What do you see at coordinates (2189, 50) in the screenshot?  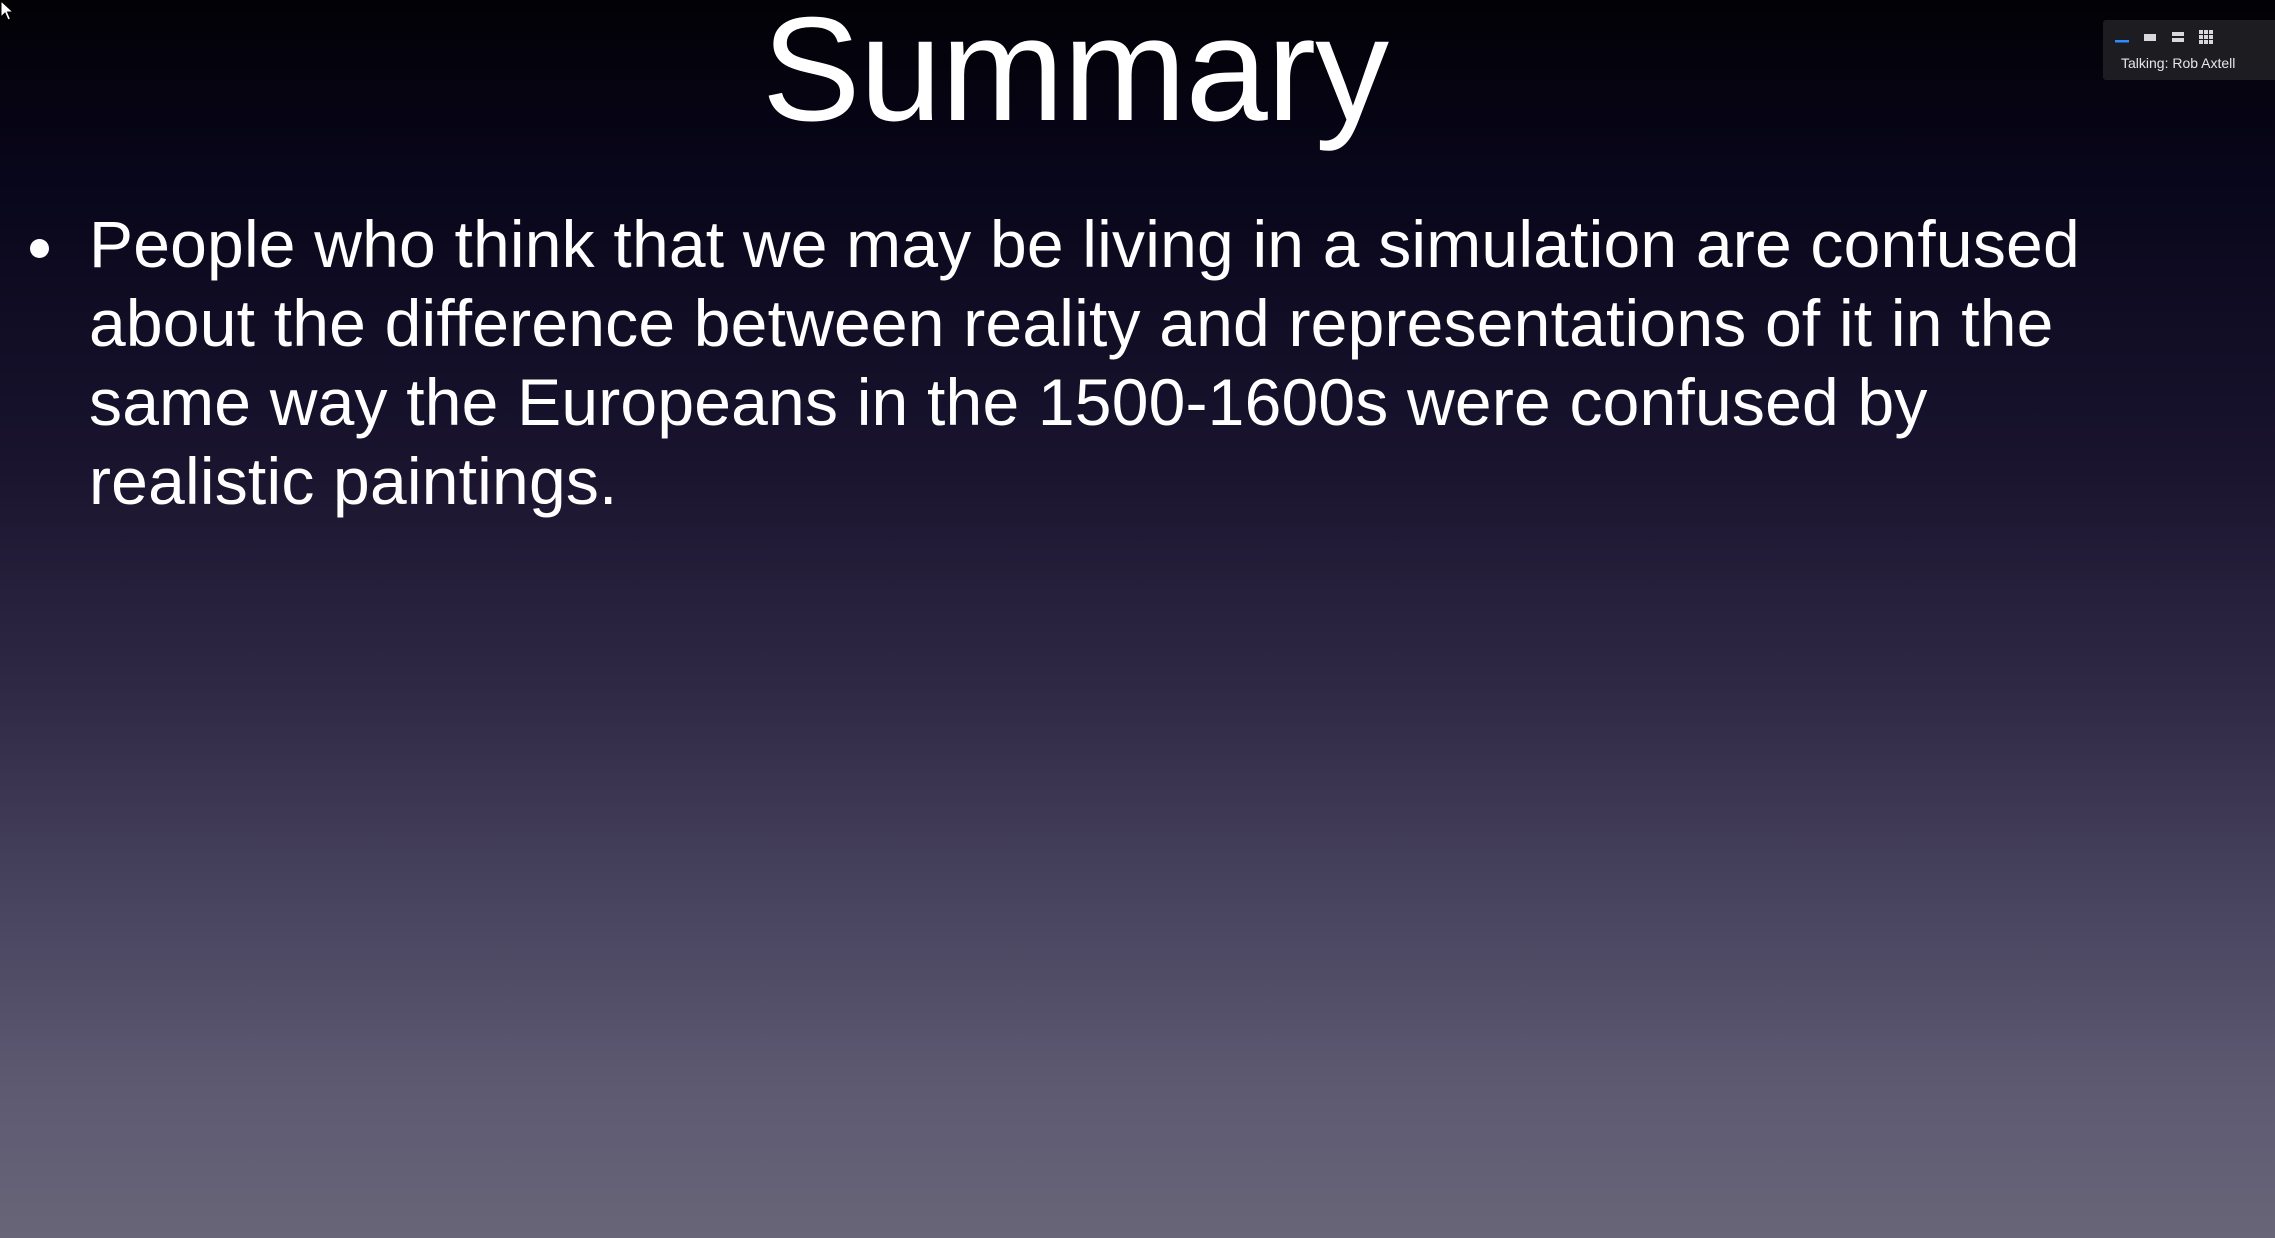 I see `meeting-overlay: Talking: Rob Axtell` at bounding box center [2189, 50].